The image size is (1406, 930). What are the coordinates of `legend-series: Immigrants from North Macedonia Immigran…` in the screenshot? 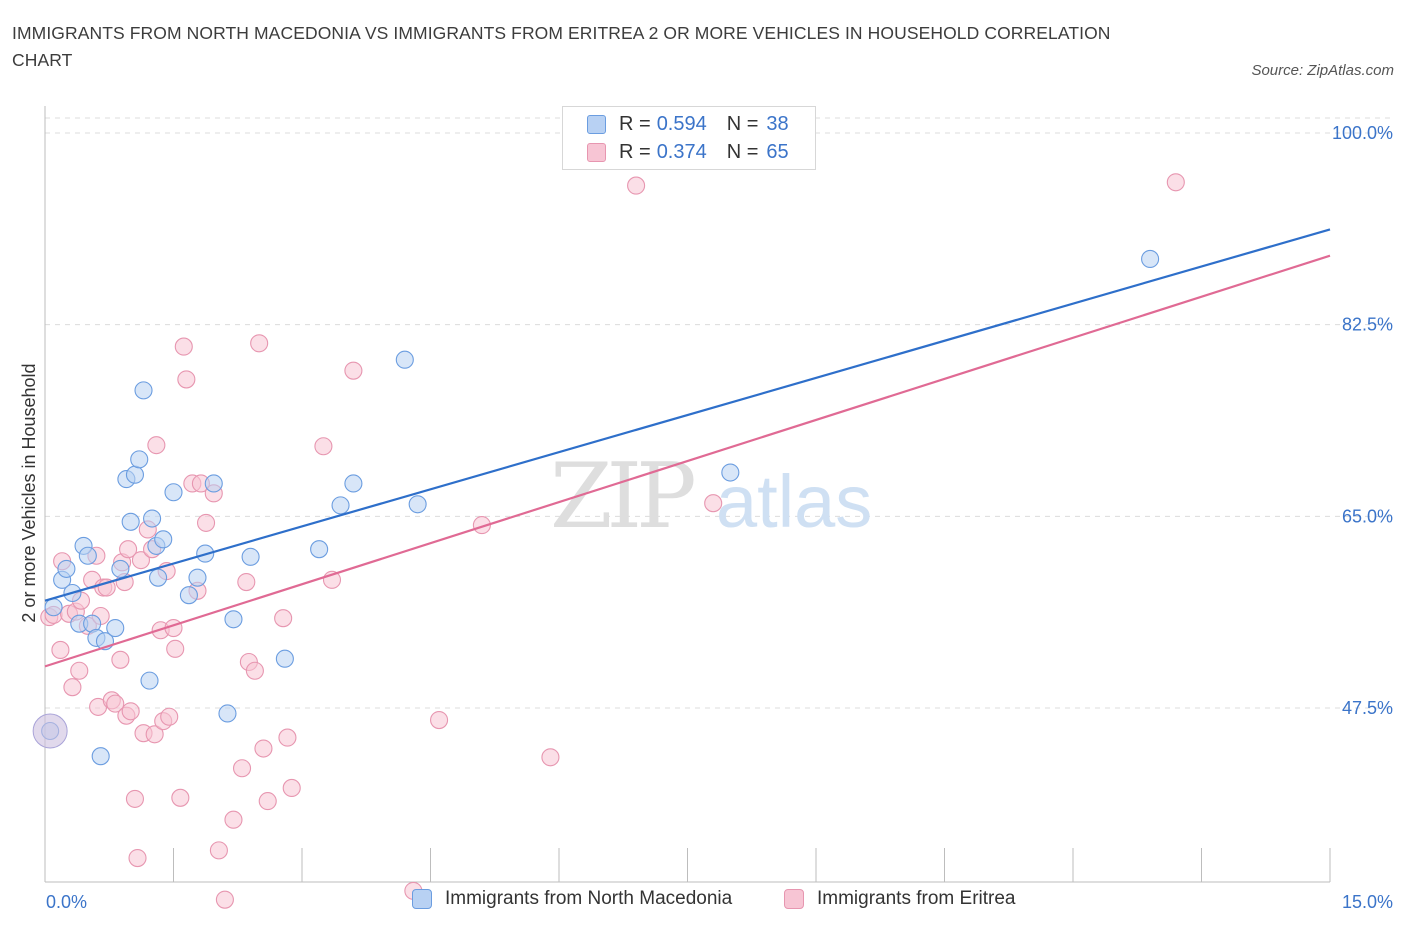 It's located at (703, 902).